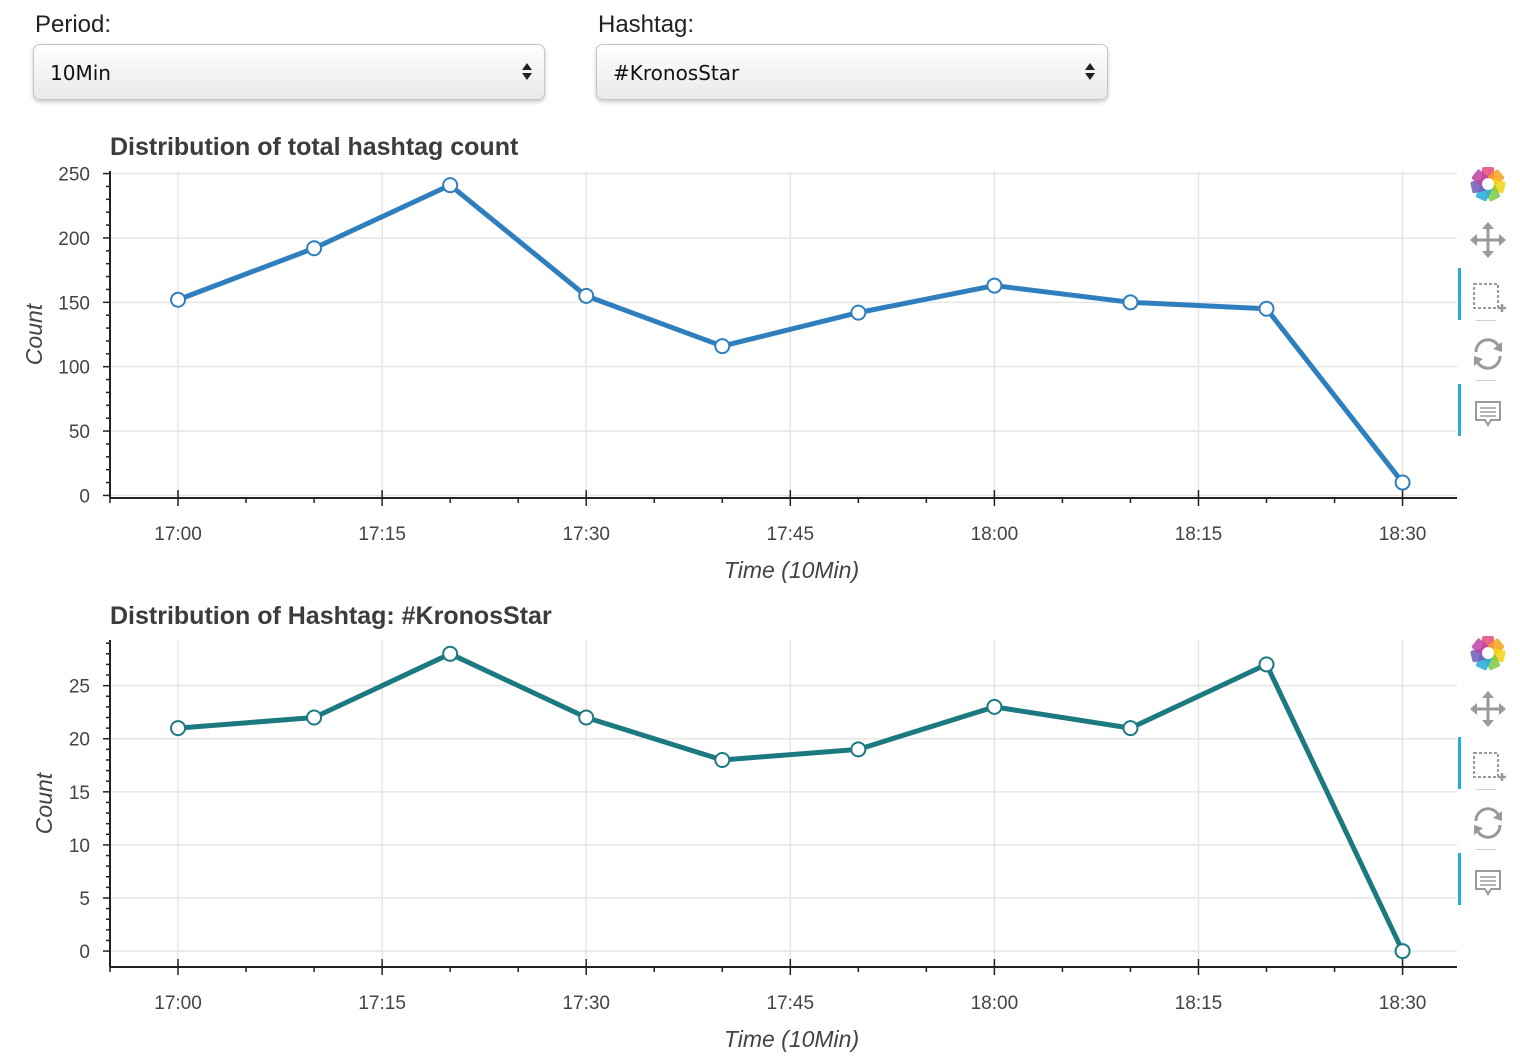 This screenshot has height=1064, width=1520. I want to click on y-tick-label: 25, so click(79, 687).